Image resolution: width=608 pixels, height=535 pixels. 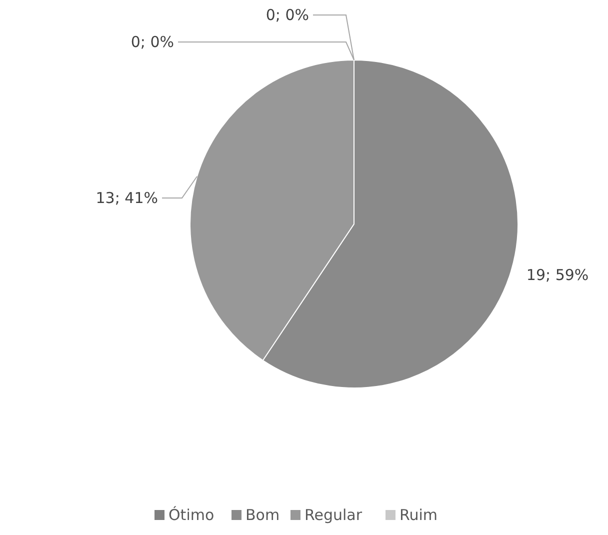 What do you see at coordinates (557, 275) in the screenshot?
I see `data-label: 19; 59%` at bounding box center [557, 275].